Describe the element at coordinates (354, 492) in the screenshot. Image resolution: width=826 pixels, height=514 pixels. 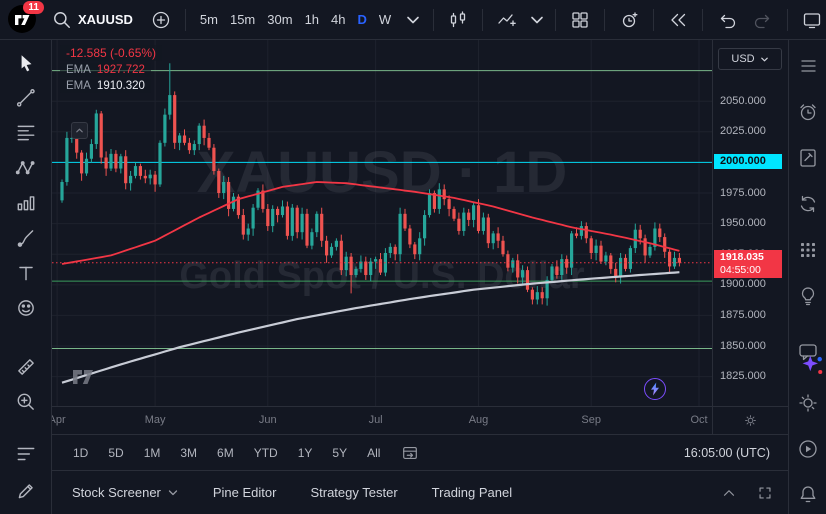
I see `tab-strategy-tester: Strategy Tester` at that location.